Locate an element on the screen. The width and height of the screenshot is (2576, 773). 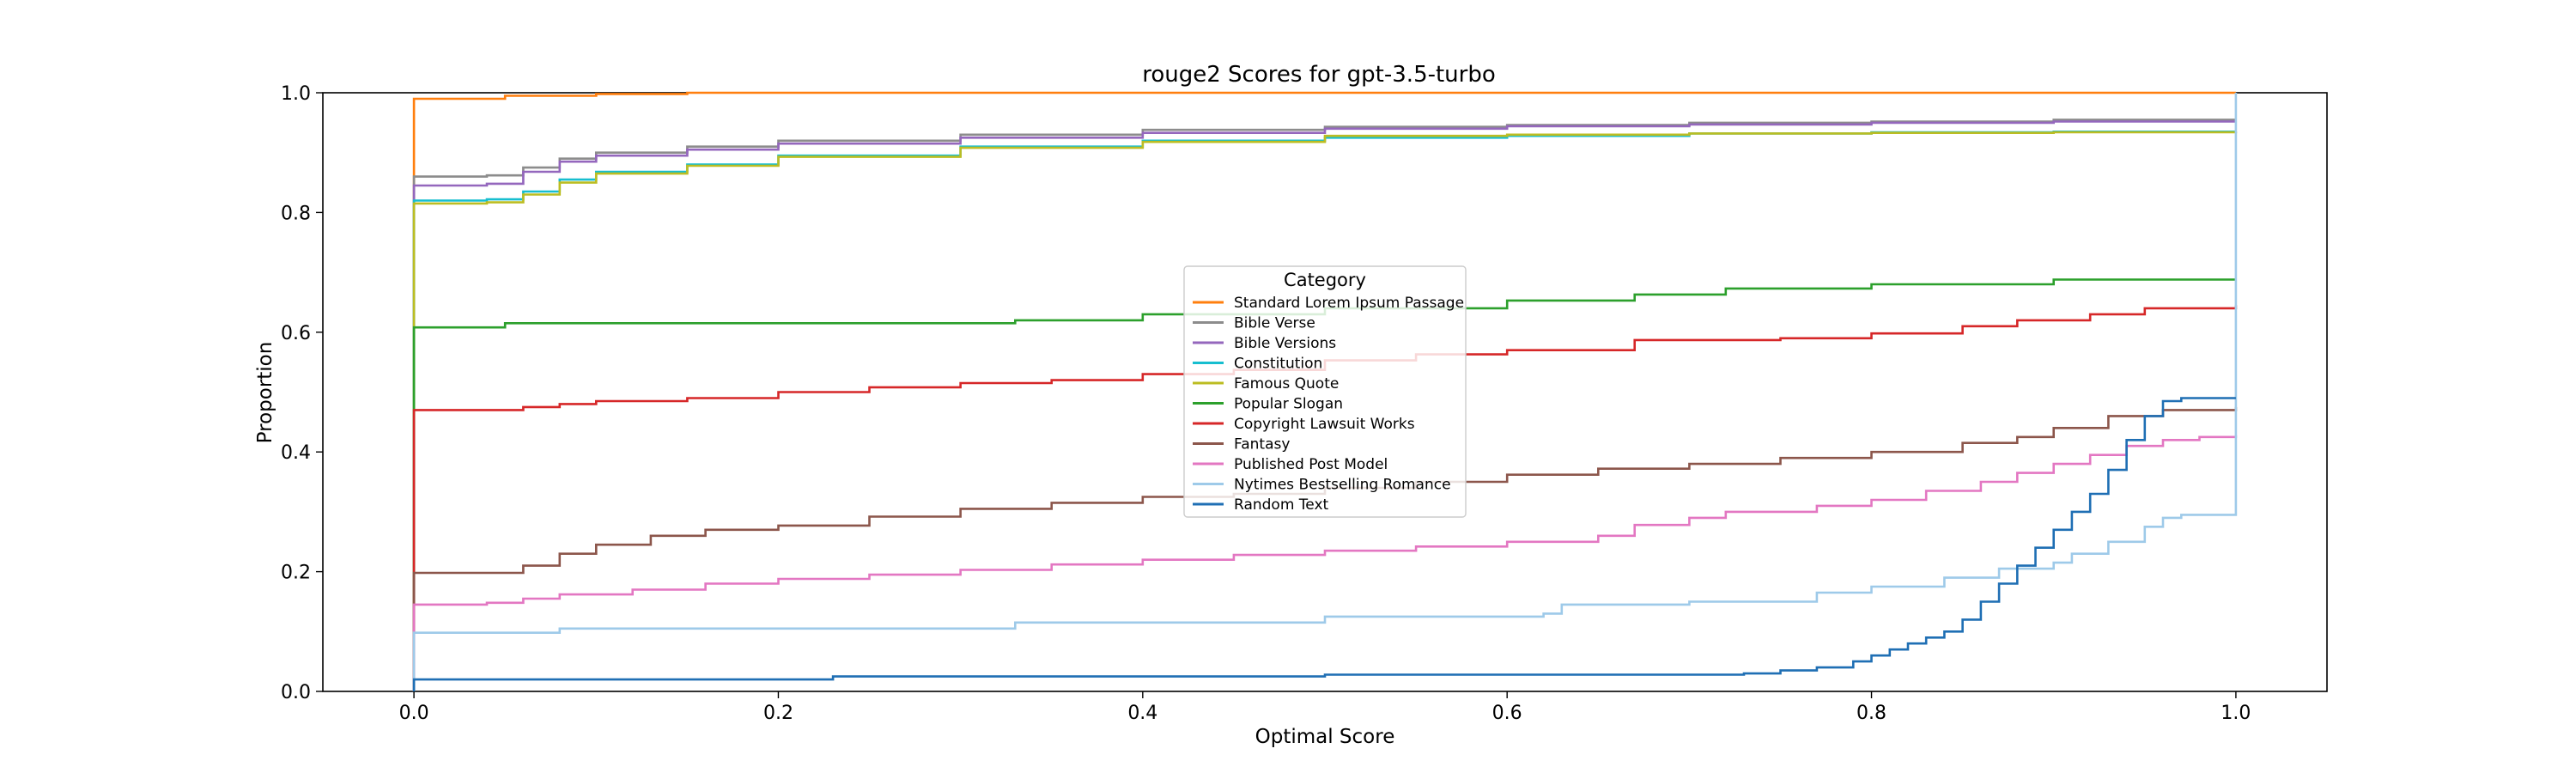
y-axis-label: Proportion is located at coordinates (265, 393).